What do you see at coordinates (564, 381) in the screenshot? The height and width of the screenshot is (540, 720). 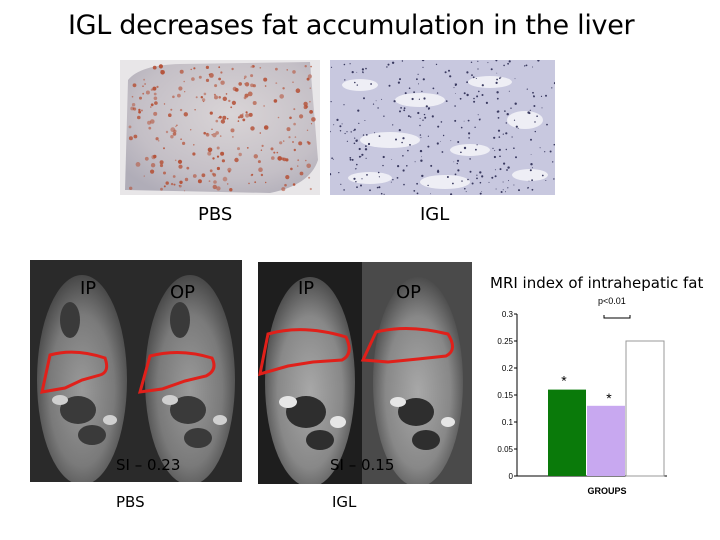 I see `significance-star-1: *` at bounding box center [564, 381].